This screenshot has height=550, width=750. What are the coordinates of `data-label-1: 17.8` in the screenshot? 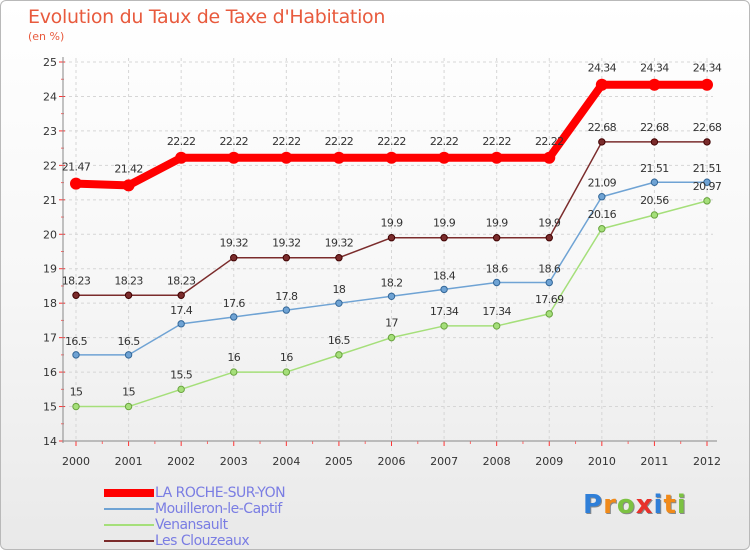 It's located at (286, 296).